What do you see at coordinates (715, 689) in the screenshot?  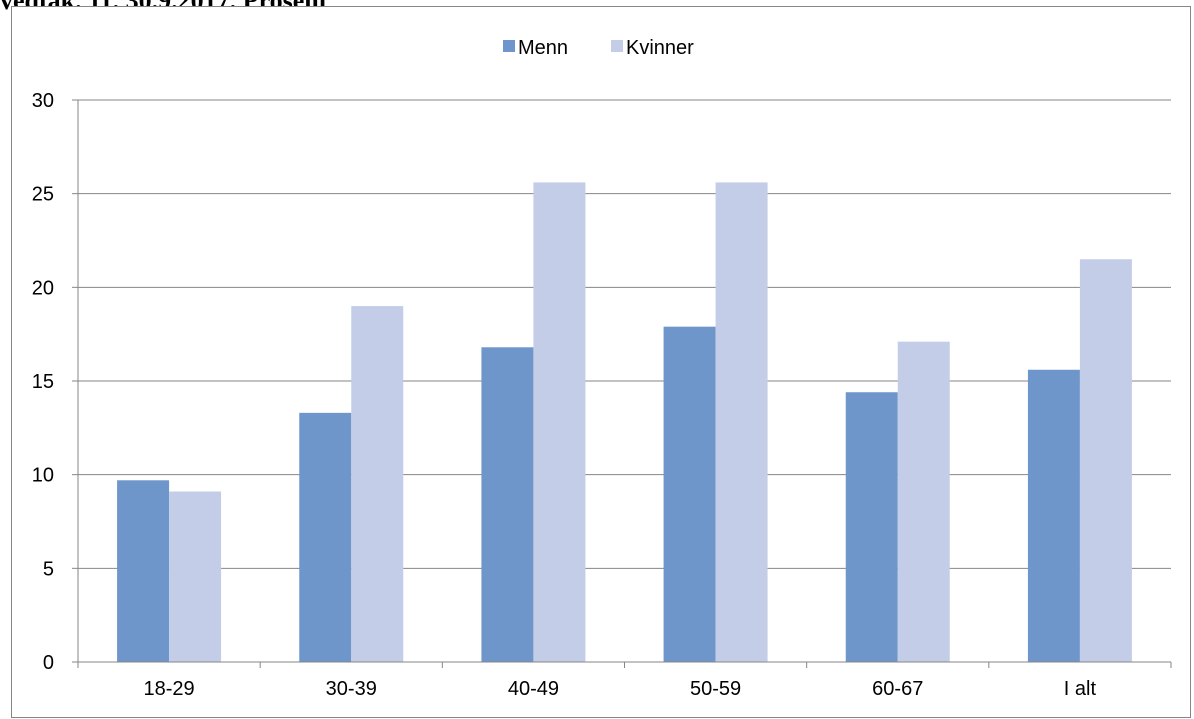 I see `x-tick-label: 50-59` at bounding box center [715, 689].